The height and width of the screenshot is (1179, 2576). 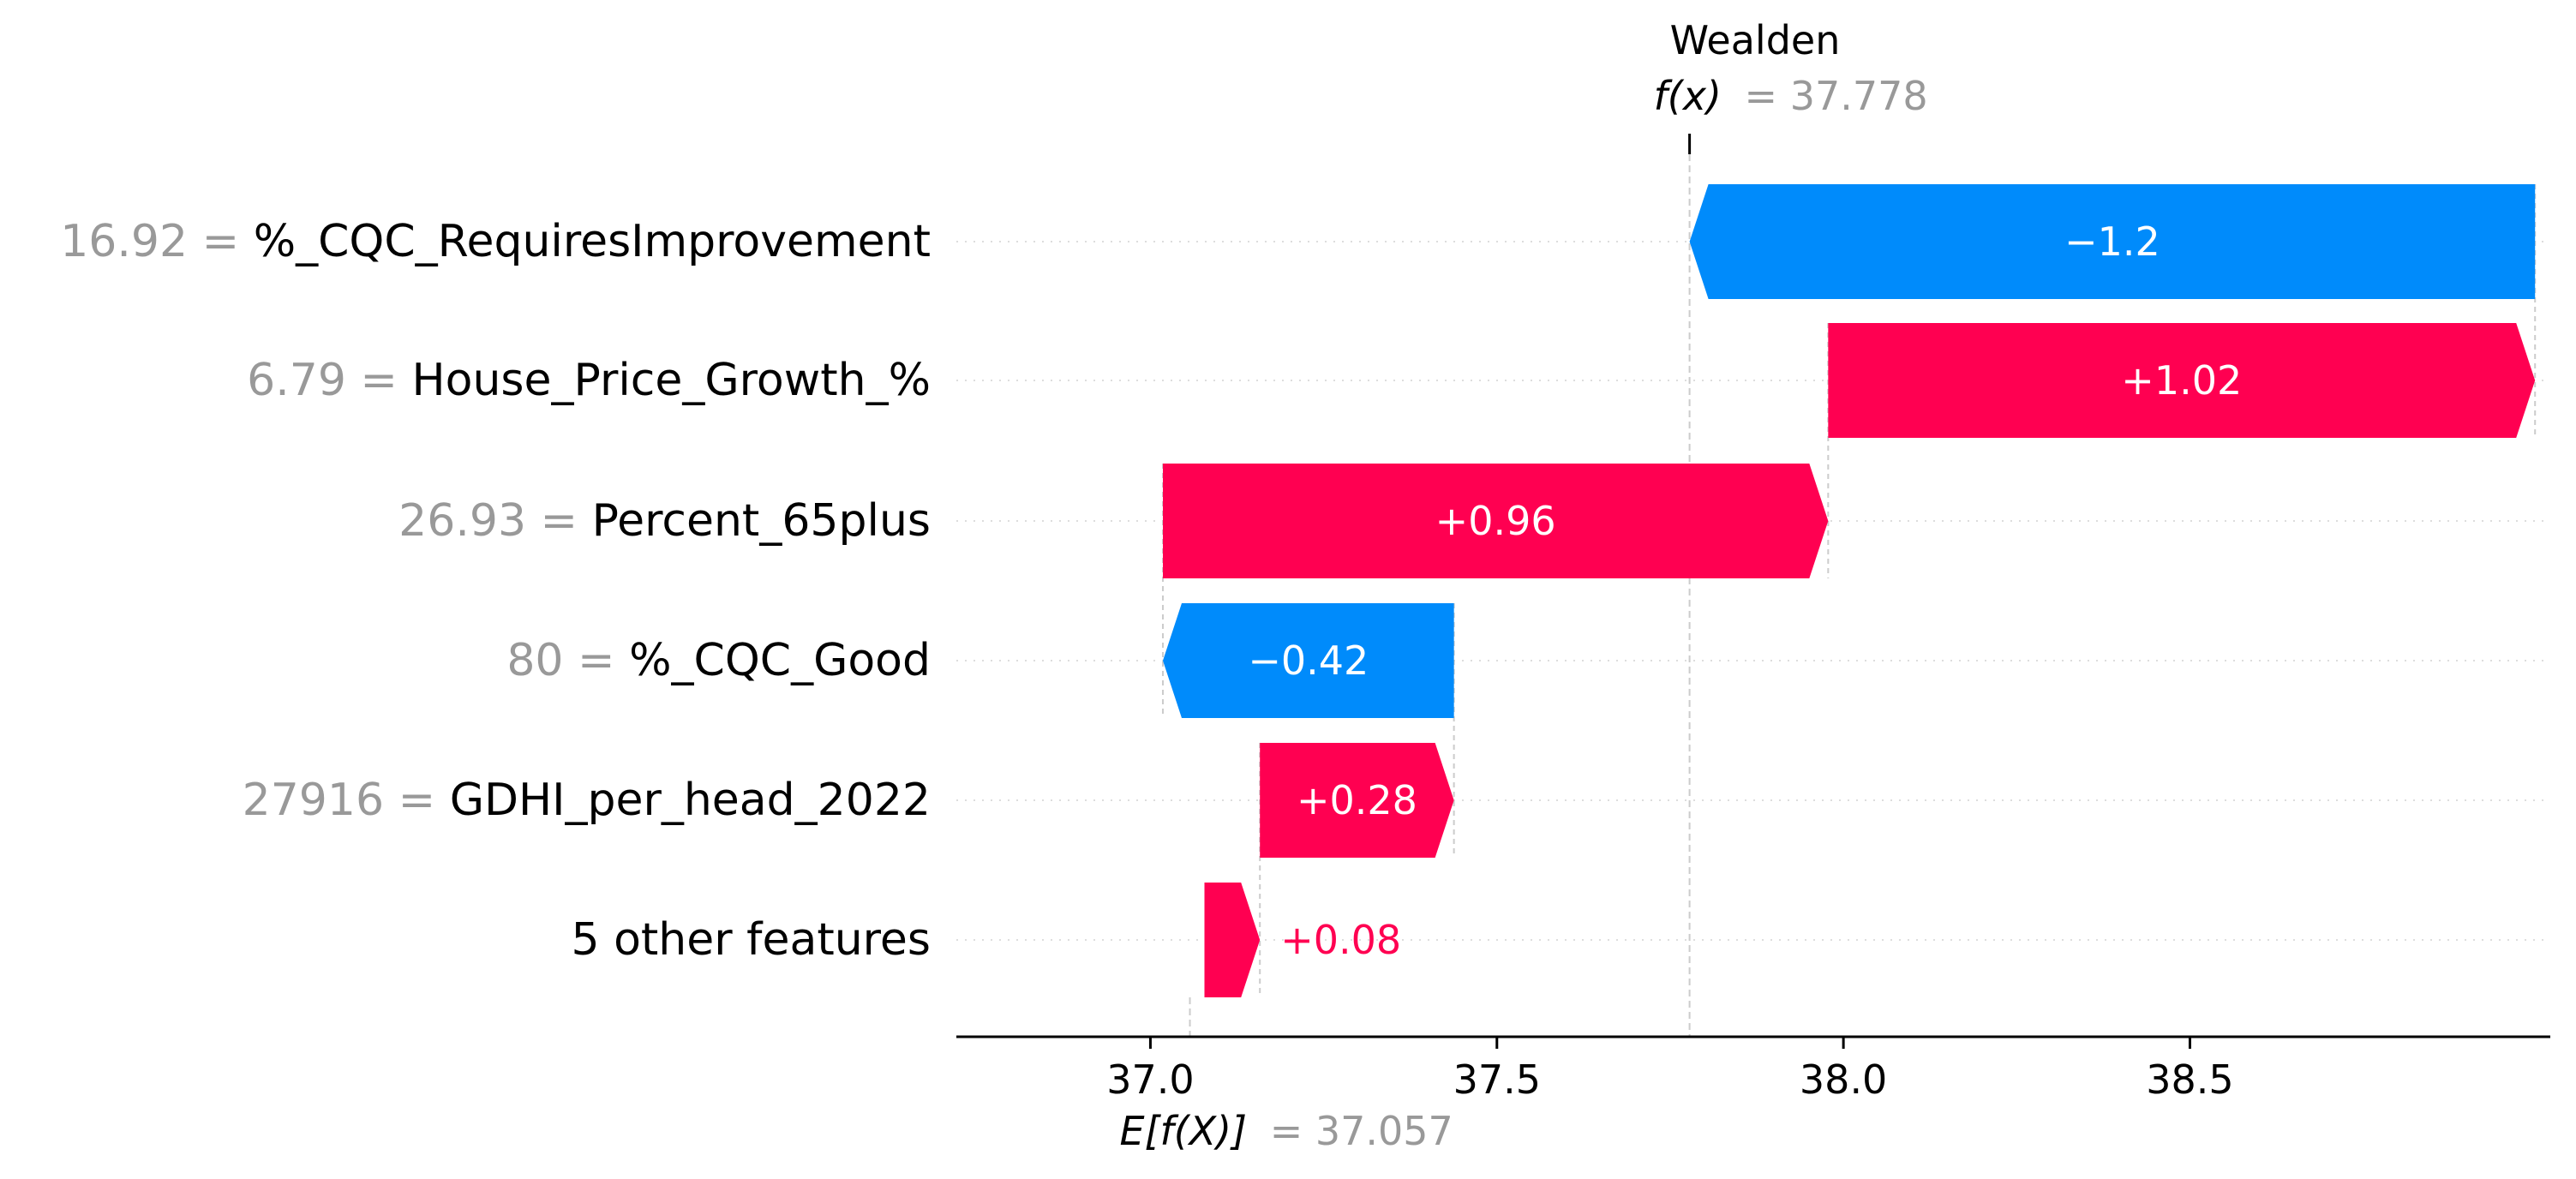 I want to click on base-value-label: E[f(X)], so click(x=1184, y=1131).